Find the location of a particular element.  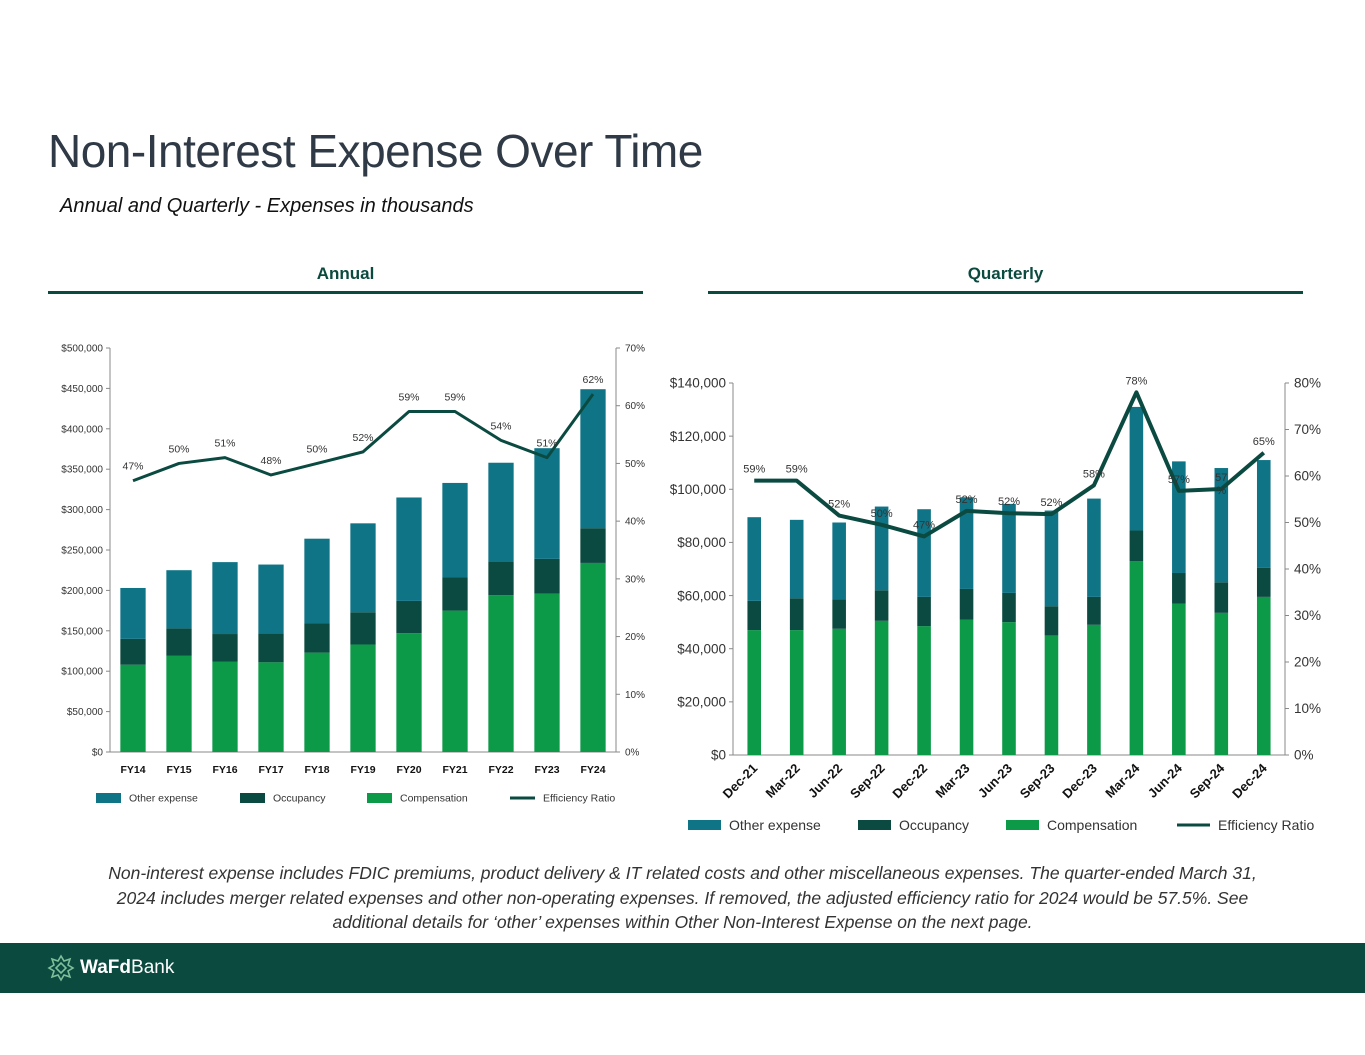

quarterly-y-tick-label: $40,000 is located at coordinates (701, 648).